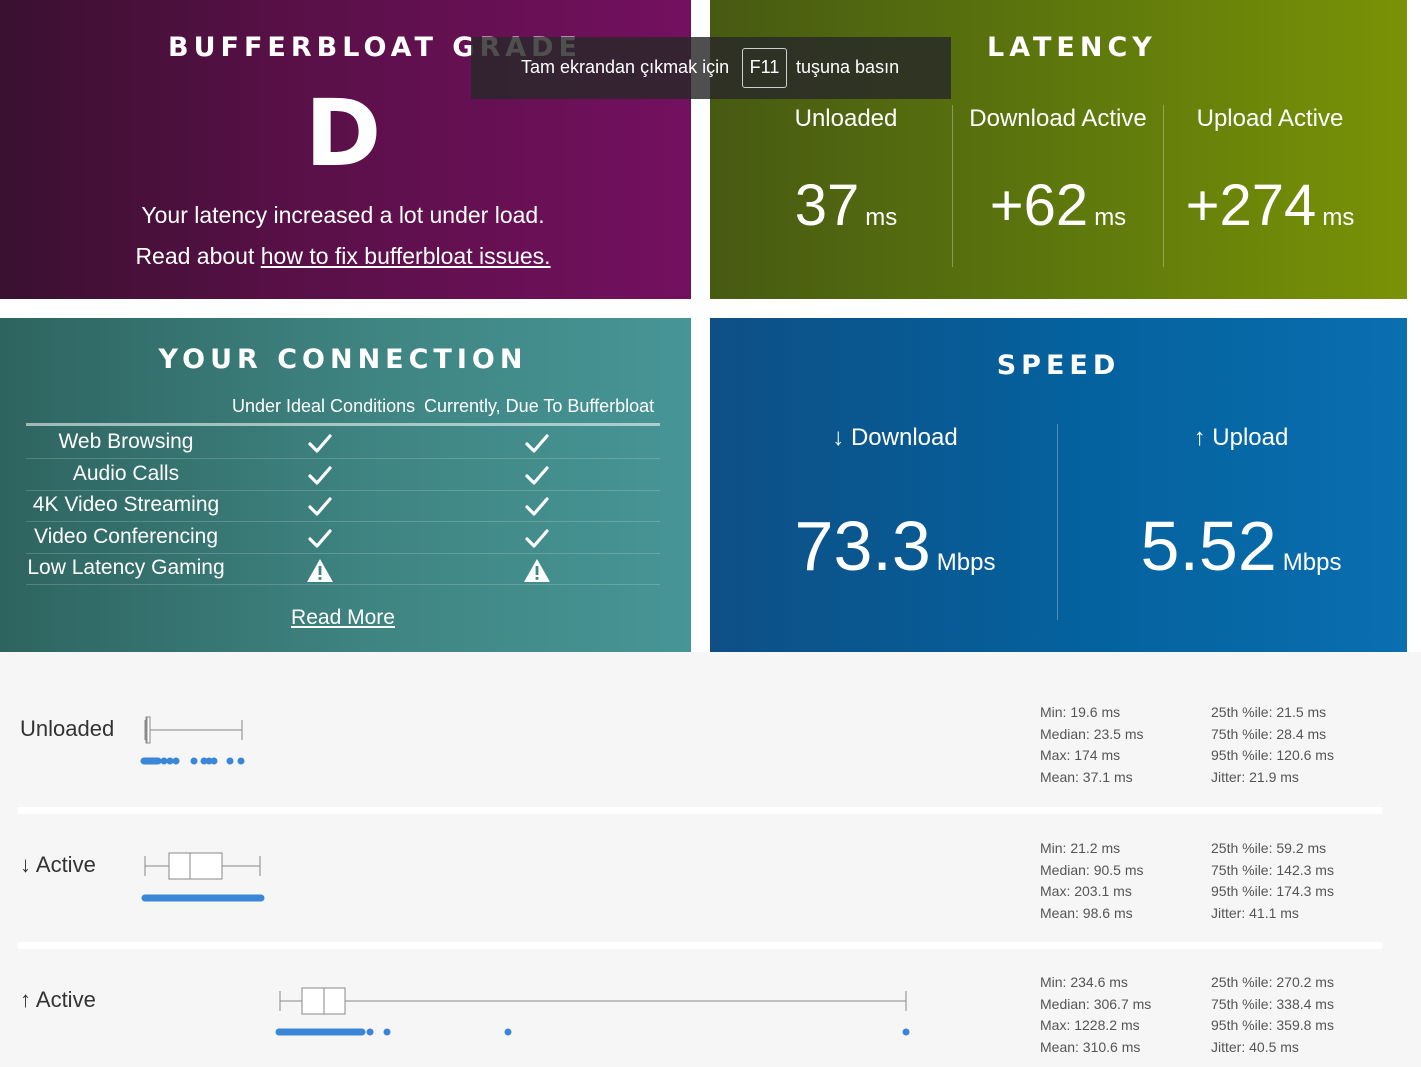  Describe the element at coordinates (343, 475) in the screenshot. I see `connection-row: Audio Calls` at that location.